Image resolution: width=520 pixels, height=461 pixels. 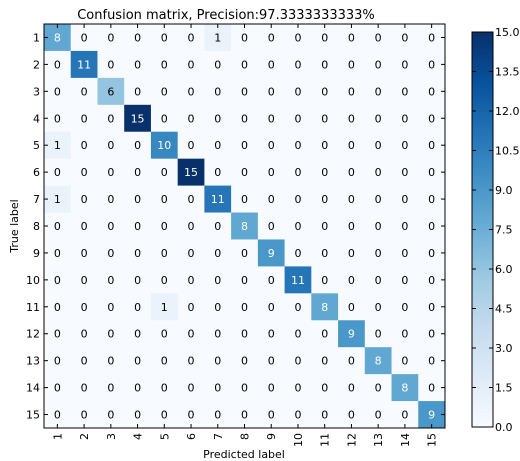 What do you see at coordinates (351, 334) in the screenshot?
I see `cell-value: 9` at bounding box center [351, 334].